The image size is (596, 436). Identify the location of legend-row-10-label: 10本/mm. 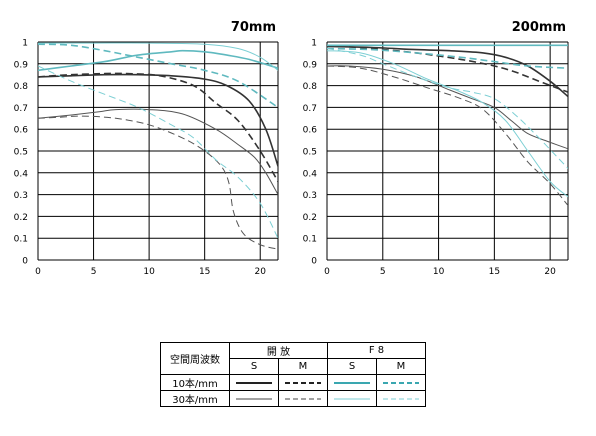
(195, 382).